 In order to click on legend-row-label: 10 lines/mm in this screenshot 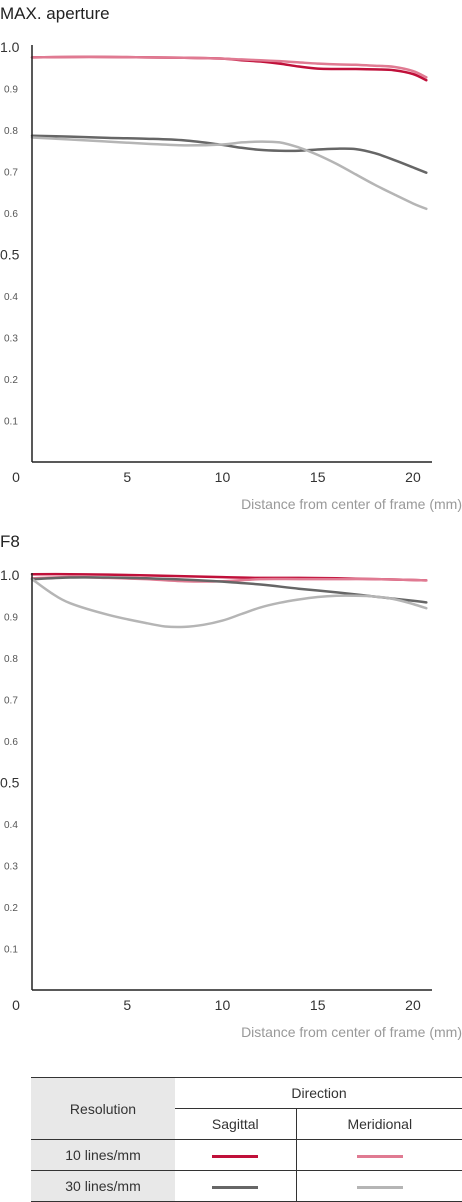, I will do `click(103, 1155)`.